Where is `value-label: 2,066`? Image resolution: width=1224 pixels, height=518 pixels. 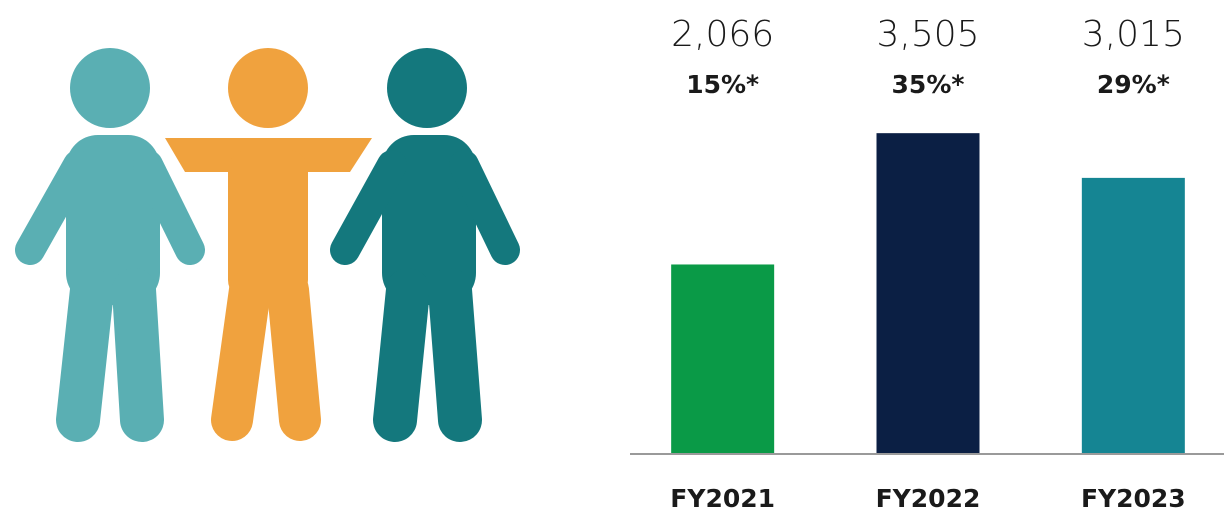 value-label: 2,066 is located at coordinates (722, 34).